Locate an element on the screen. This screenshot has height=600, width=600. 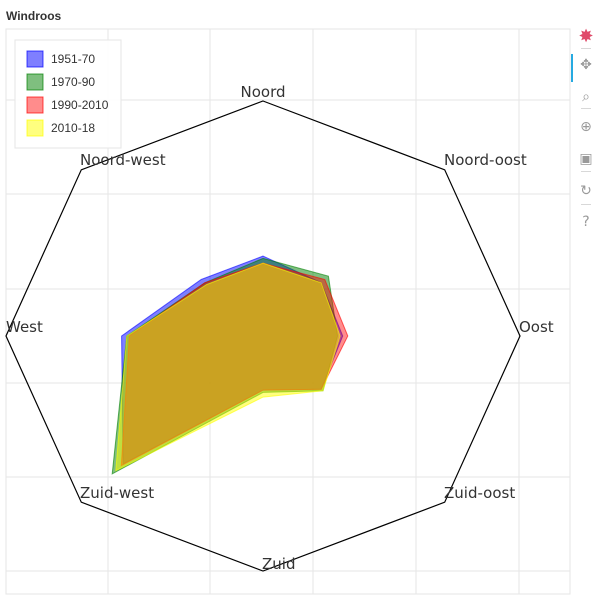
legend-label: 1970-90 is located at coordinates (73, 82).